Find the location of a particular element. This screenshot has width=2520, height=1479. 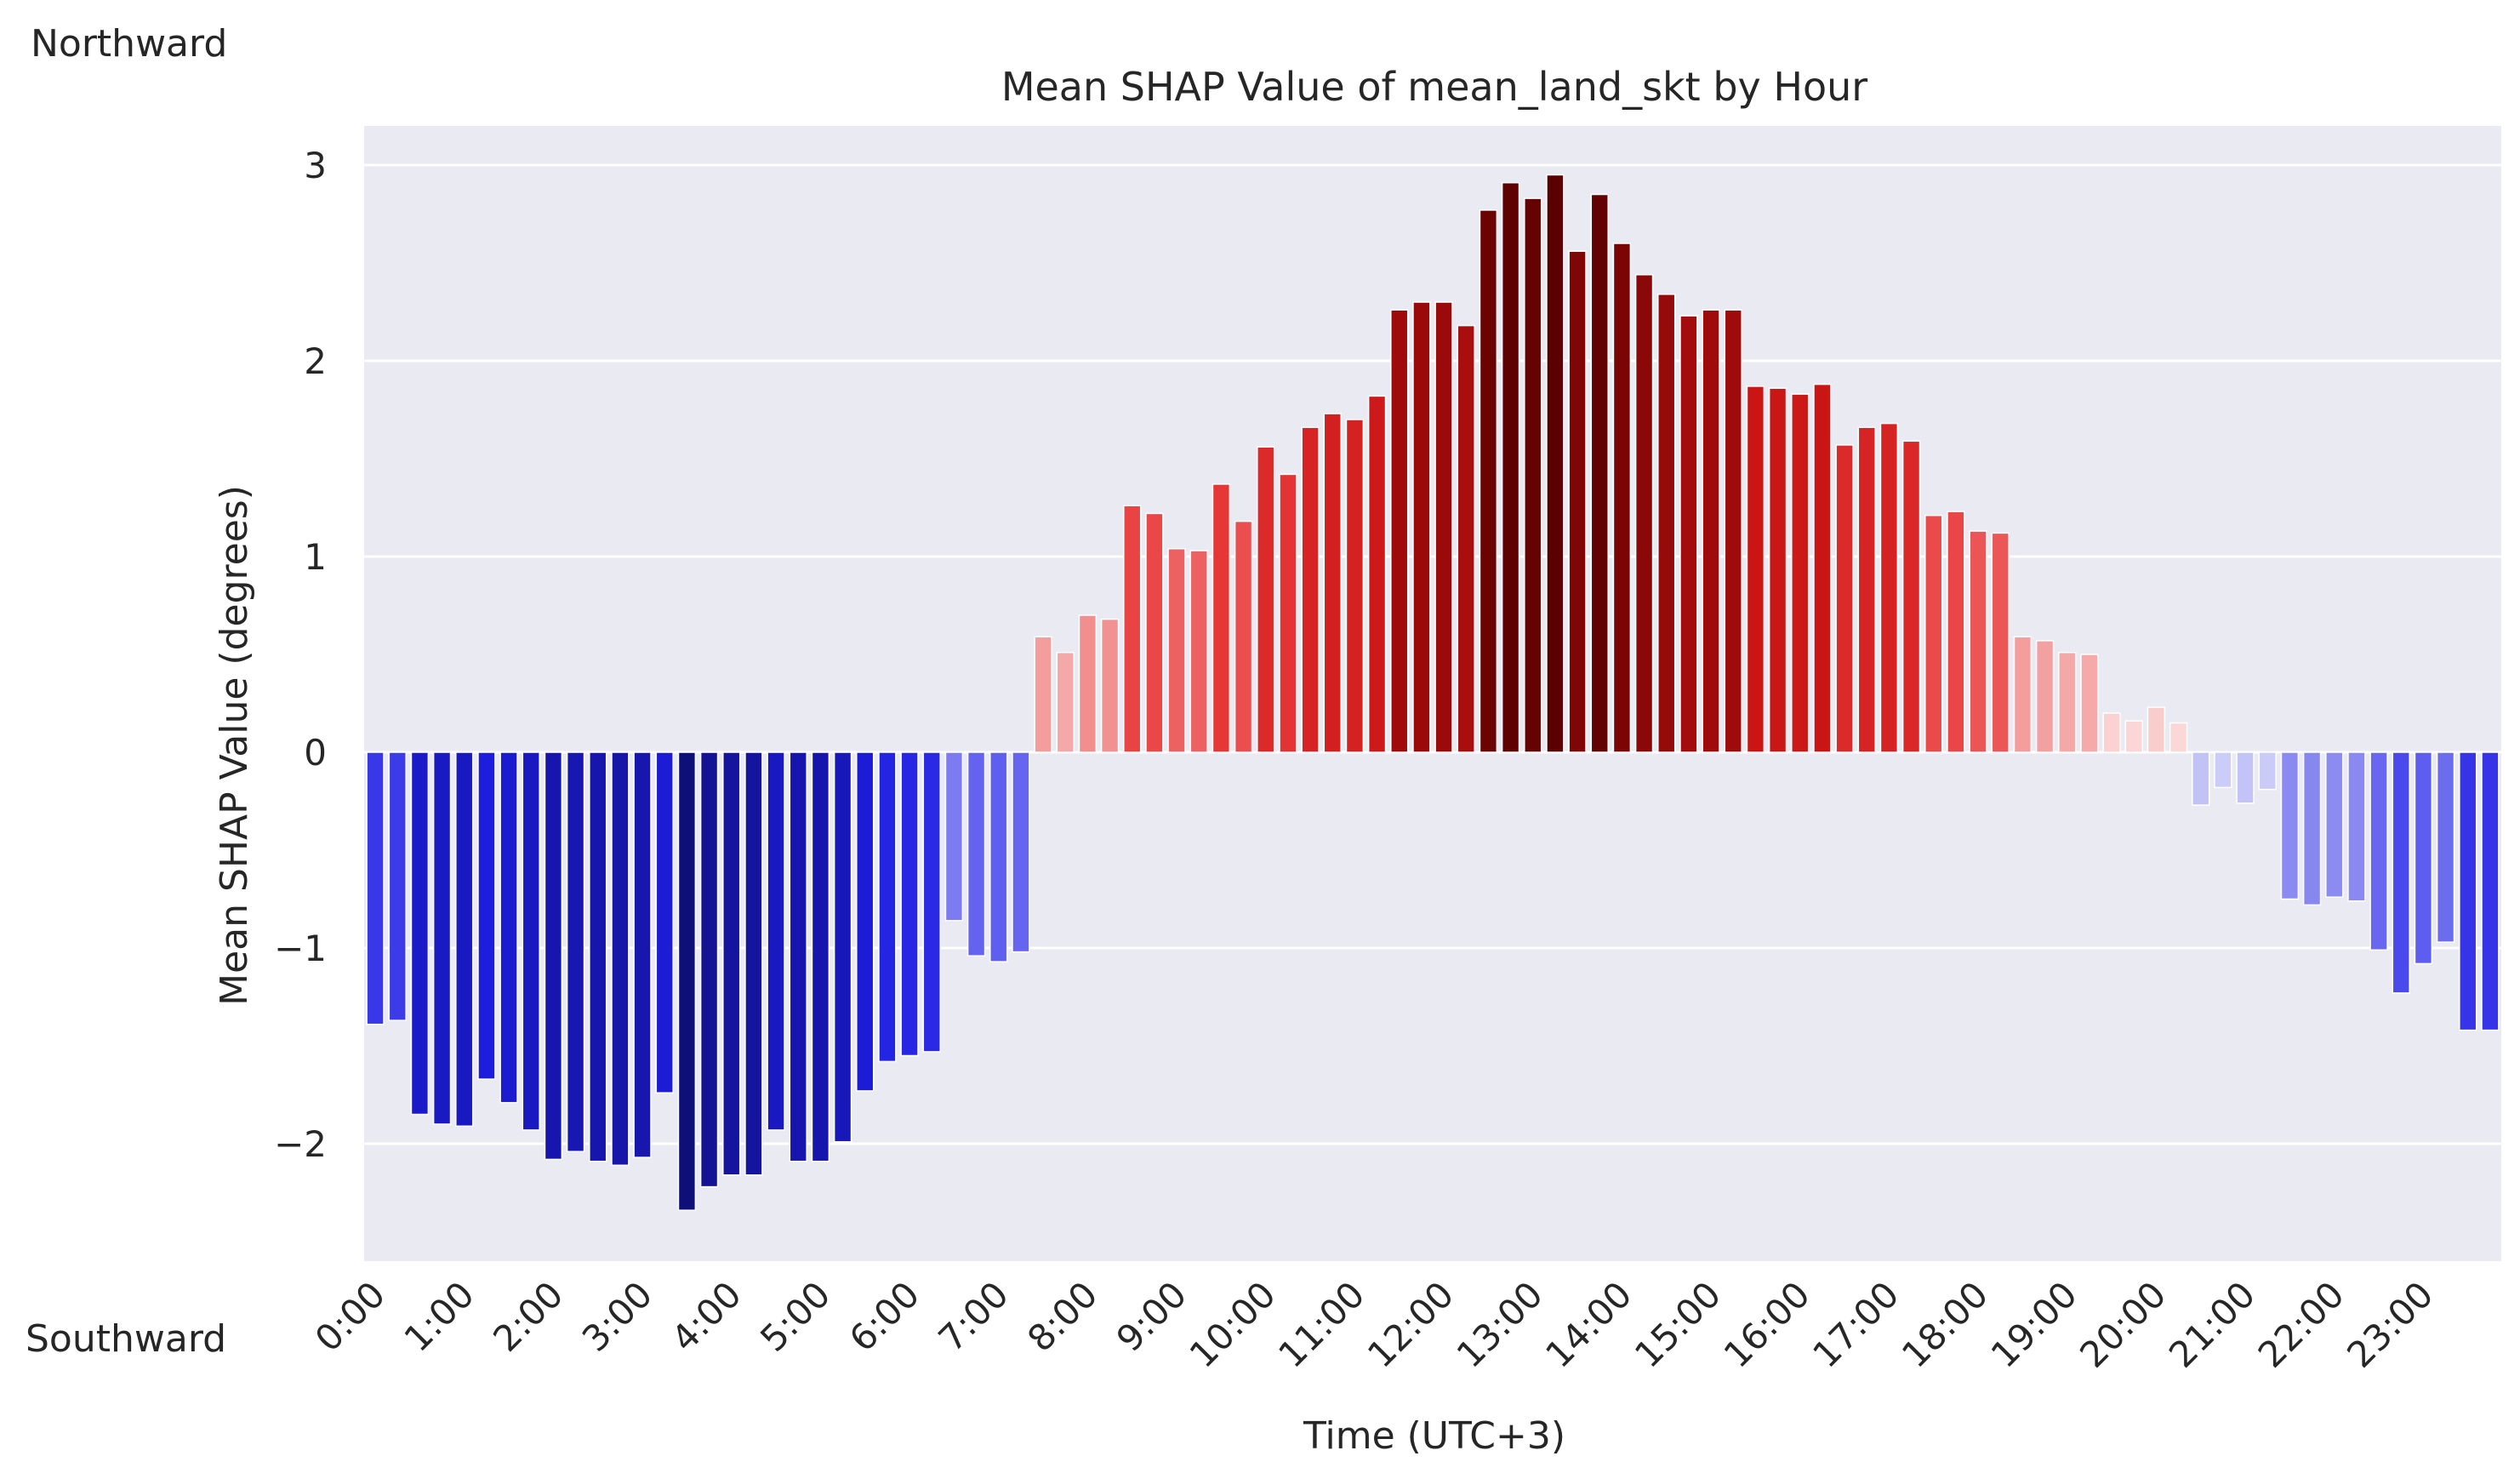

y-axis-title: Mean SHAP Value (degrees) is located at coordinates (235, 745).